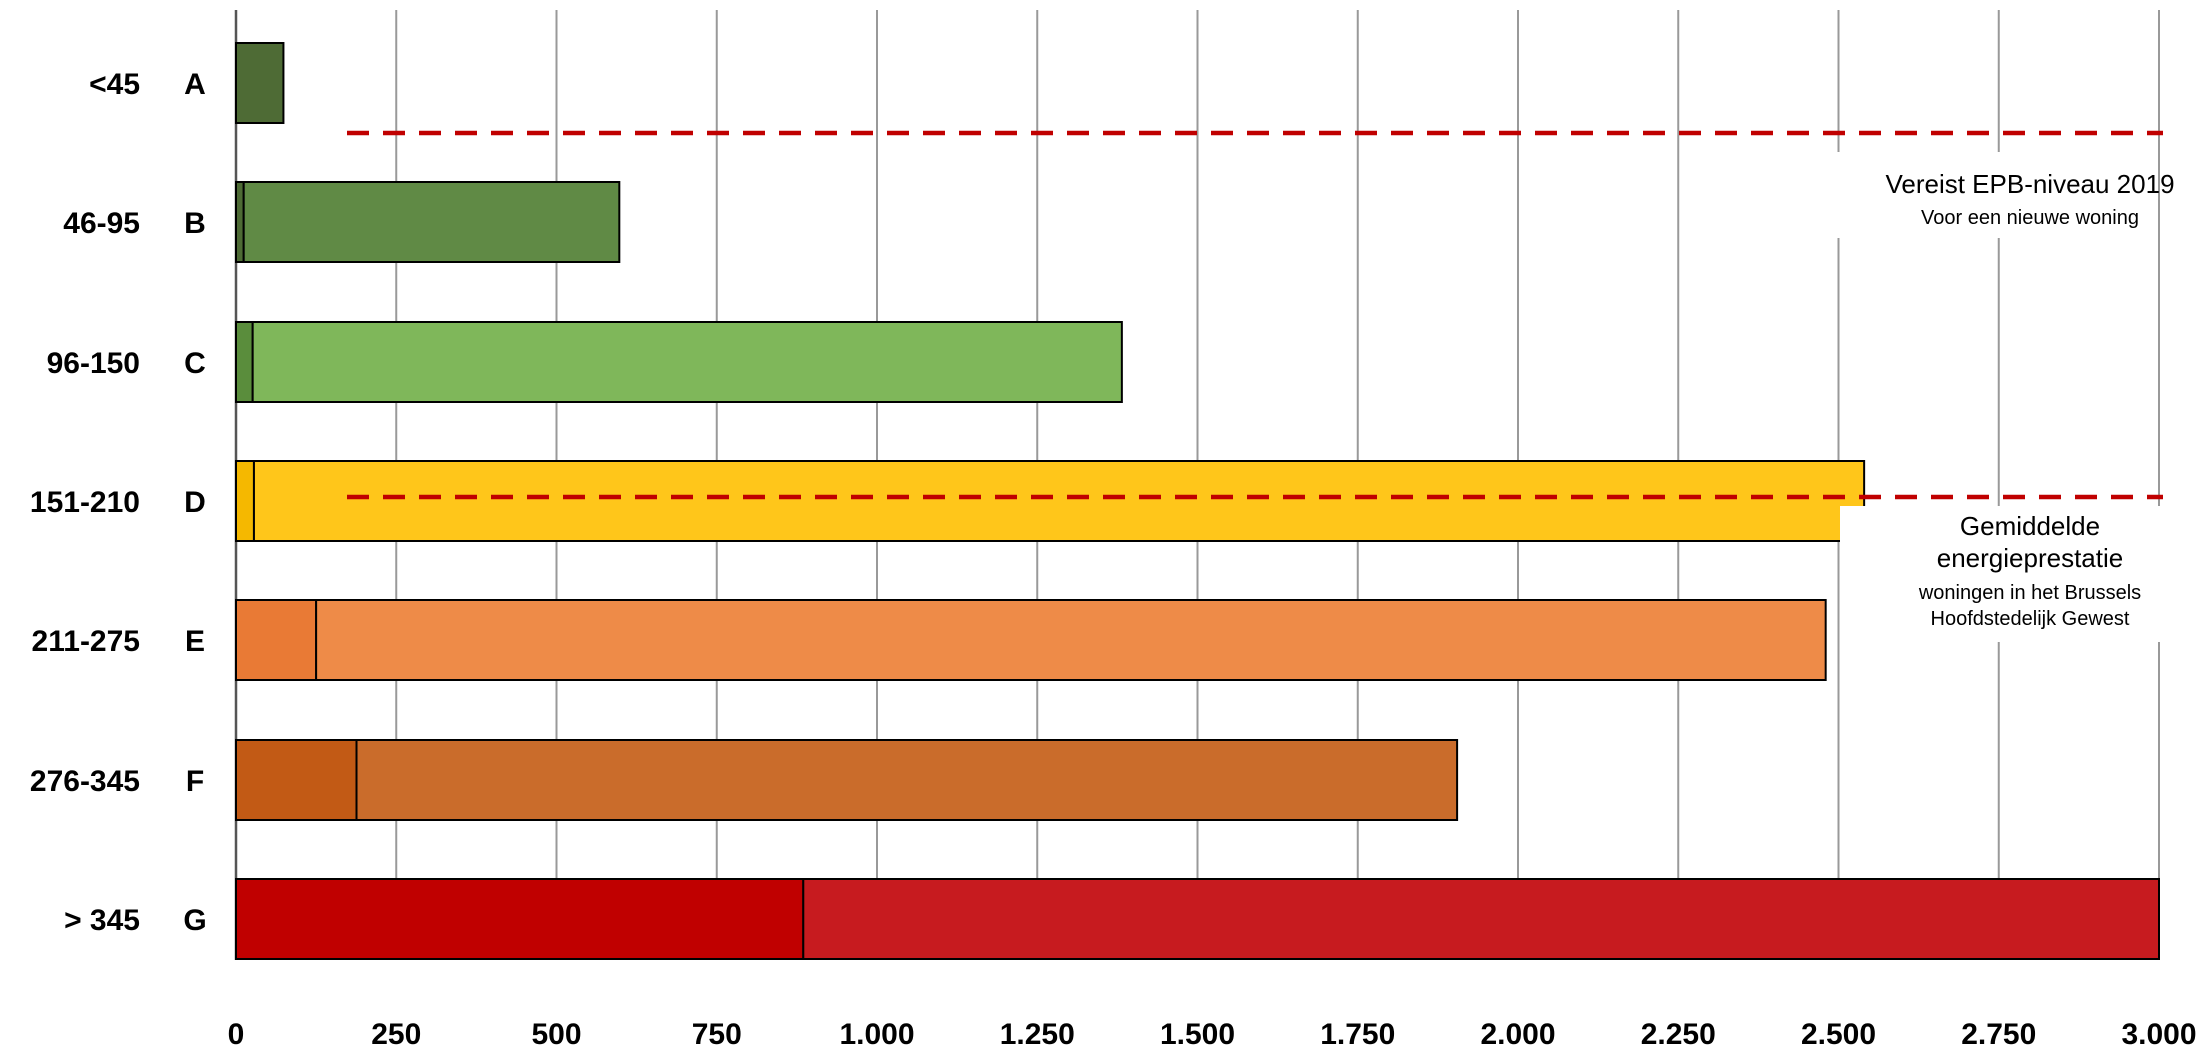 The image size is (2206, 1054). Describe the element at coordinates (2029, 593) in the screenshot. I see `annotation-2-subtitle-line-1: woningen in het Brussels` at that location.